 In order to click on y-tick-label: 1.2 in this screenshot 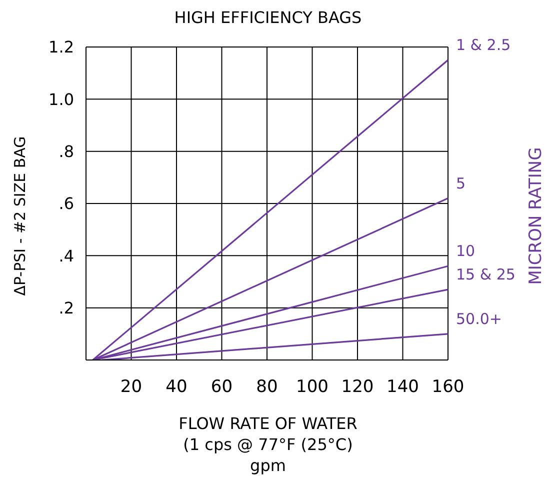, I will do `click(61, 47)`.